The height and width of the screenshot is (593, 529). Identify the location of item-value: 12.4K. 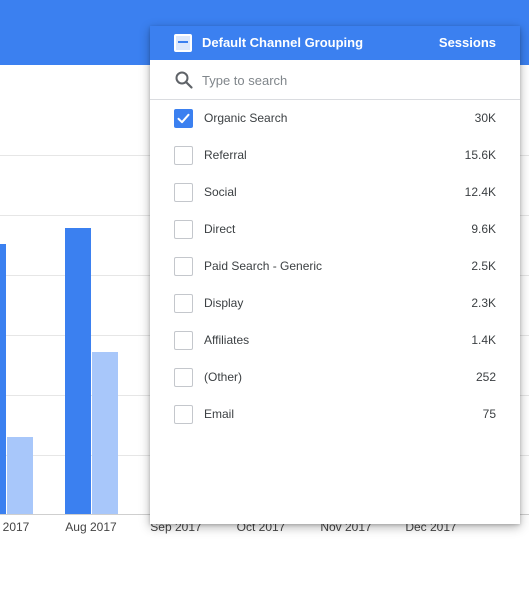
(480, 192).